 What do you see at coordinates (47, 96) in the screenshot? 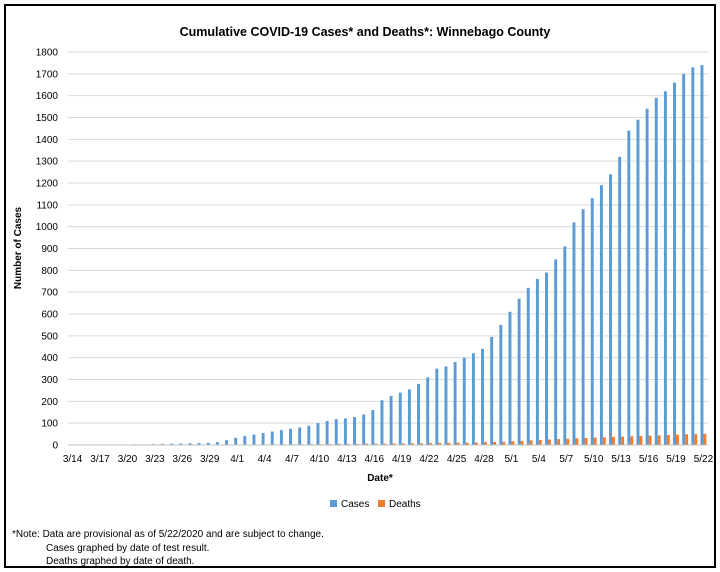
I see `y-tick-label: 1600` at bounding box center [47, 96].